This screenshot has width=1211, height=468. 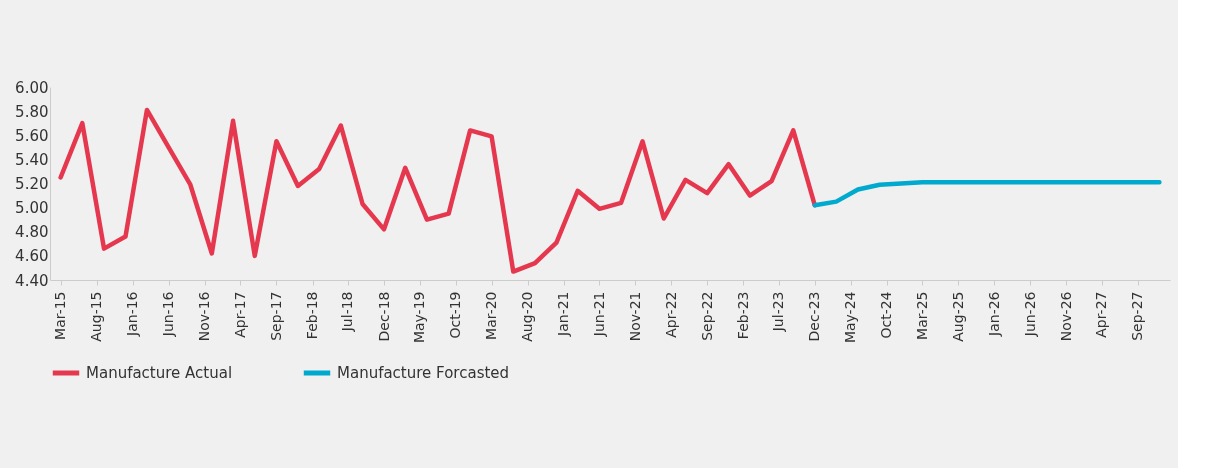 What do you see at coordinates (347, 312) in the screenshot?
I see `x-tick-label: Jul-18` at bounding box center [347, 312].